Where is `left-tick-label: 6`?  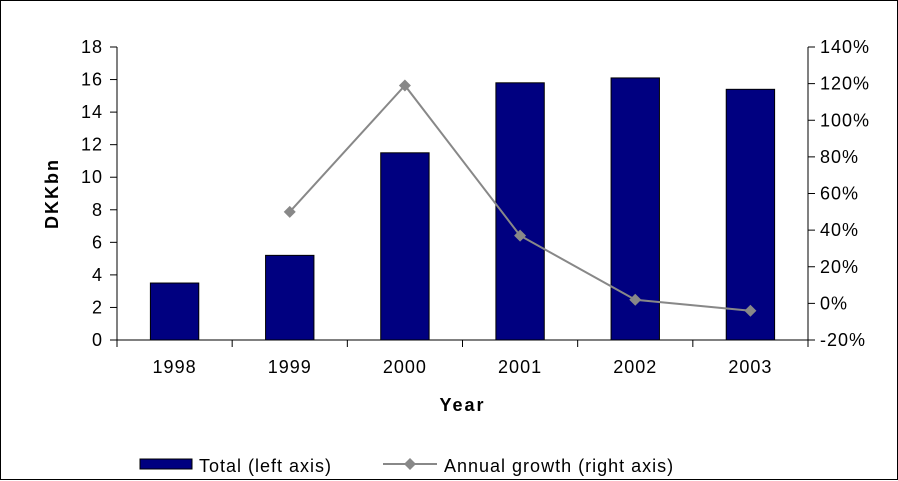
left-tick-label: 6 is located at coordinates (97, 242).